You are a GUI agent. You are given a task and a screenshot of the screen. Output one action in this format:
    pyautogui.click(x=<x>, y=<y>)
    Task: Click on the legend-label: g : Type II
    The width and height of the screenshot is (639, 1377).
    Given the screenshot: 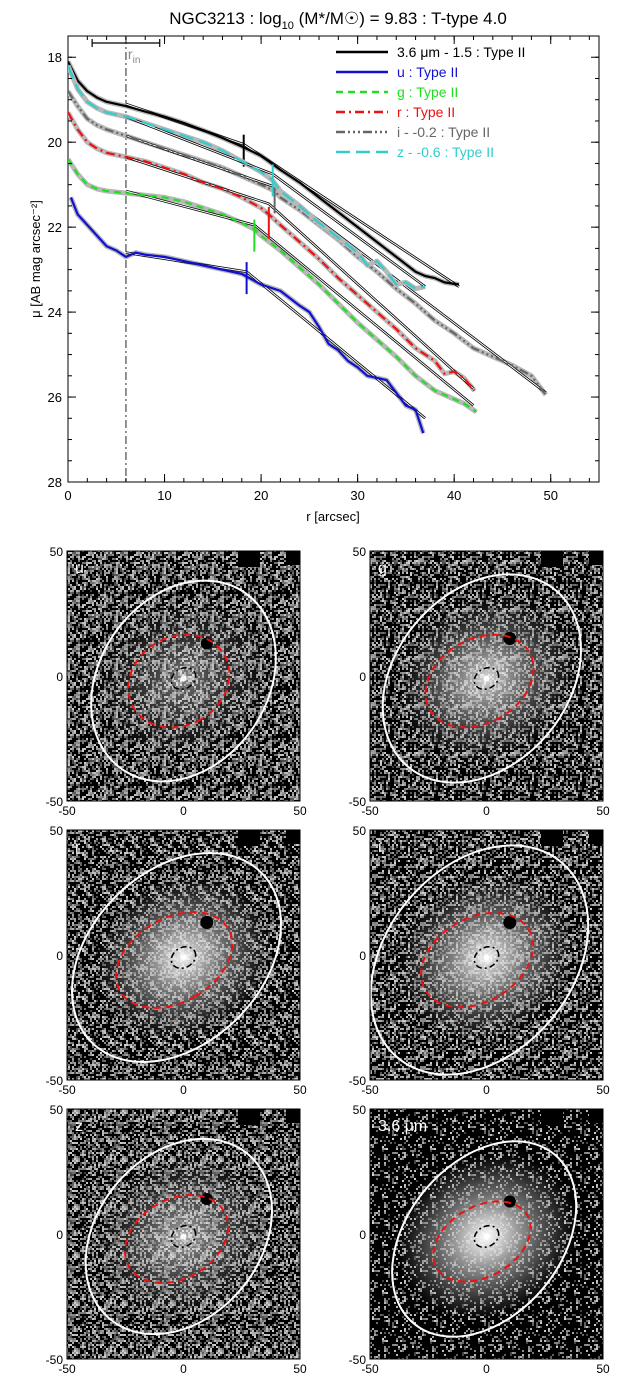 What is the action you would take?
    pyautogui.click(x=427, y=92)
    